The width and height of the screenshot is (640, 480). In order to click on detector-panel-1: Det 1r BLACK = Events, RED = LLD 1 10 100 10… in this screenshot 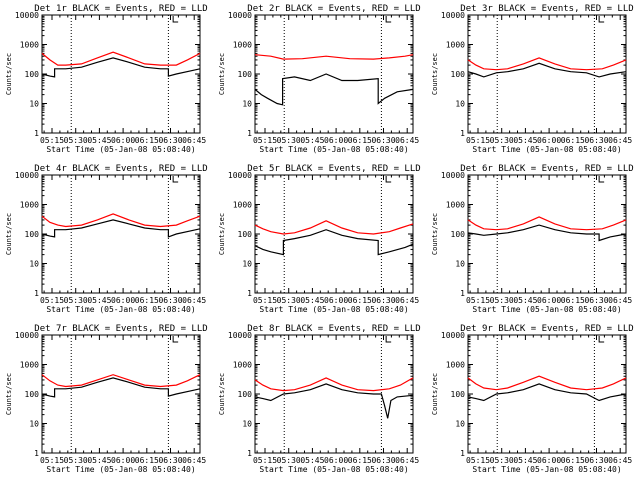, I will do `click(106, 79)`.